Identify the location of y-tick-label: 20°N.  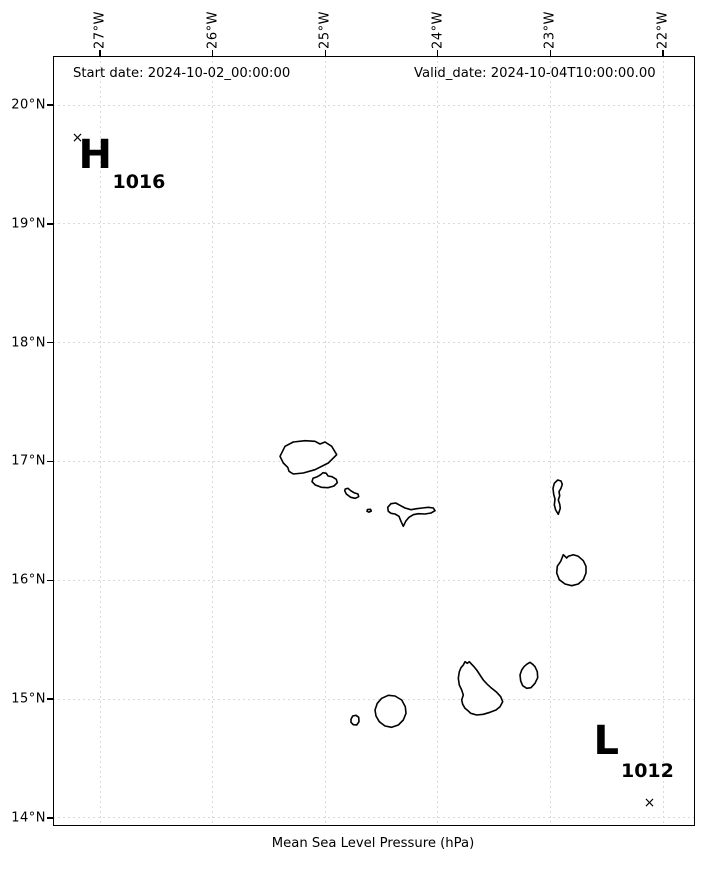
(28, 105).